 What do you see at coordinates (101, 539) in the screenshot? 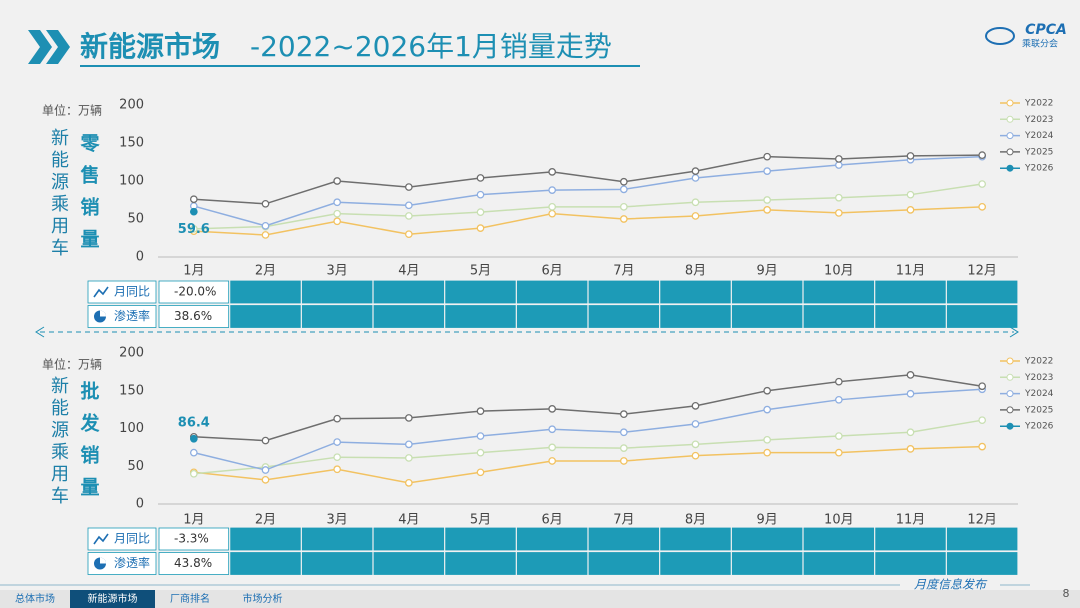
I see `trend-icon` at bounding box center [101, 539].